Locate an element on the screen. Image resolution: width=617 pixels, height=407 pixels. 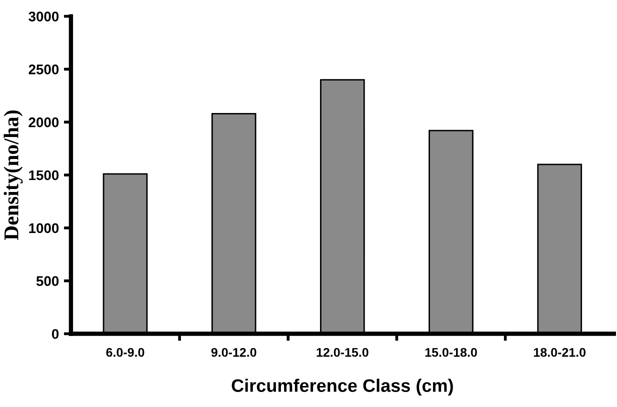
y-tick-label: 3000 is located at coordinates (43, 17).